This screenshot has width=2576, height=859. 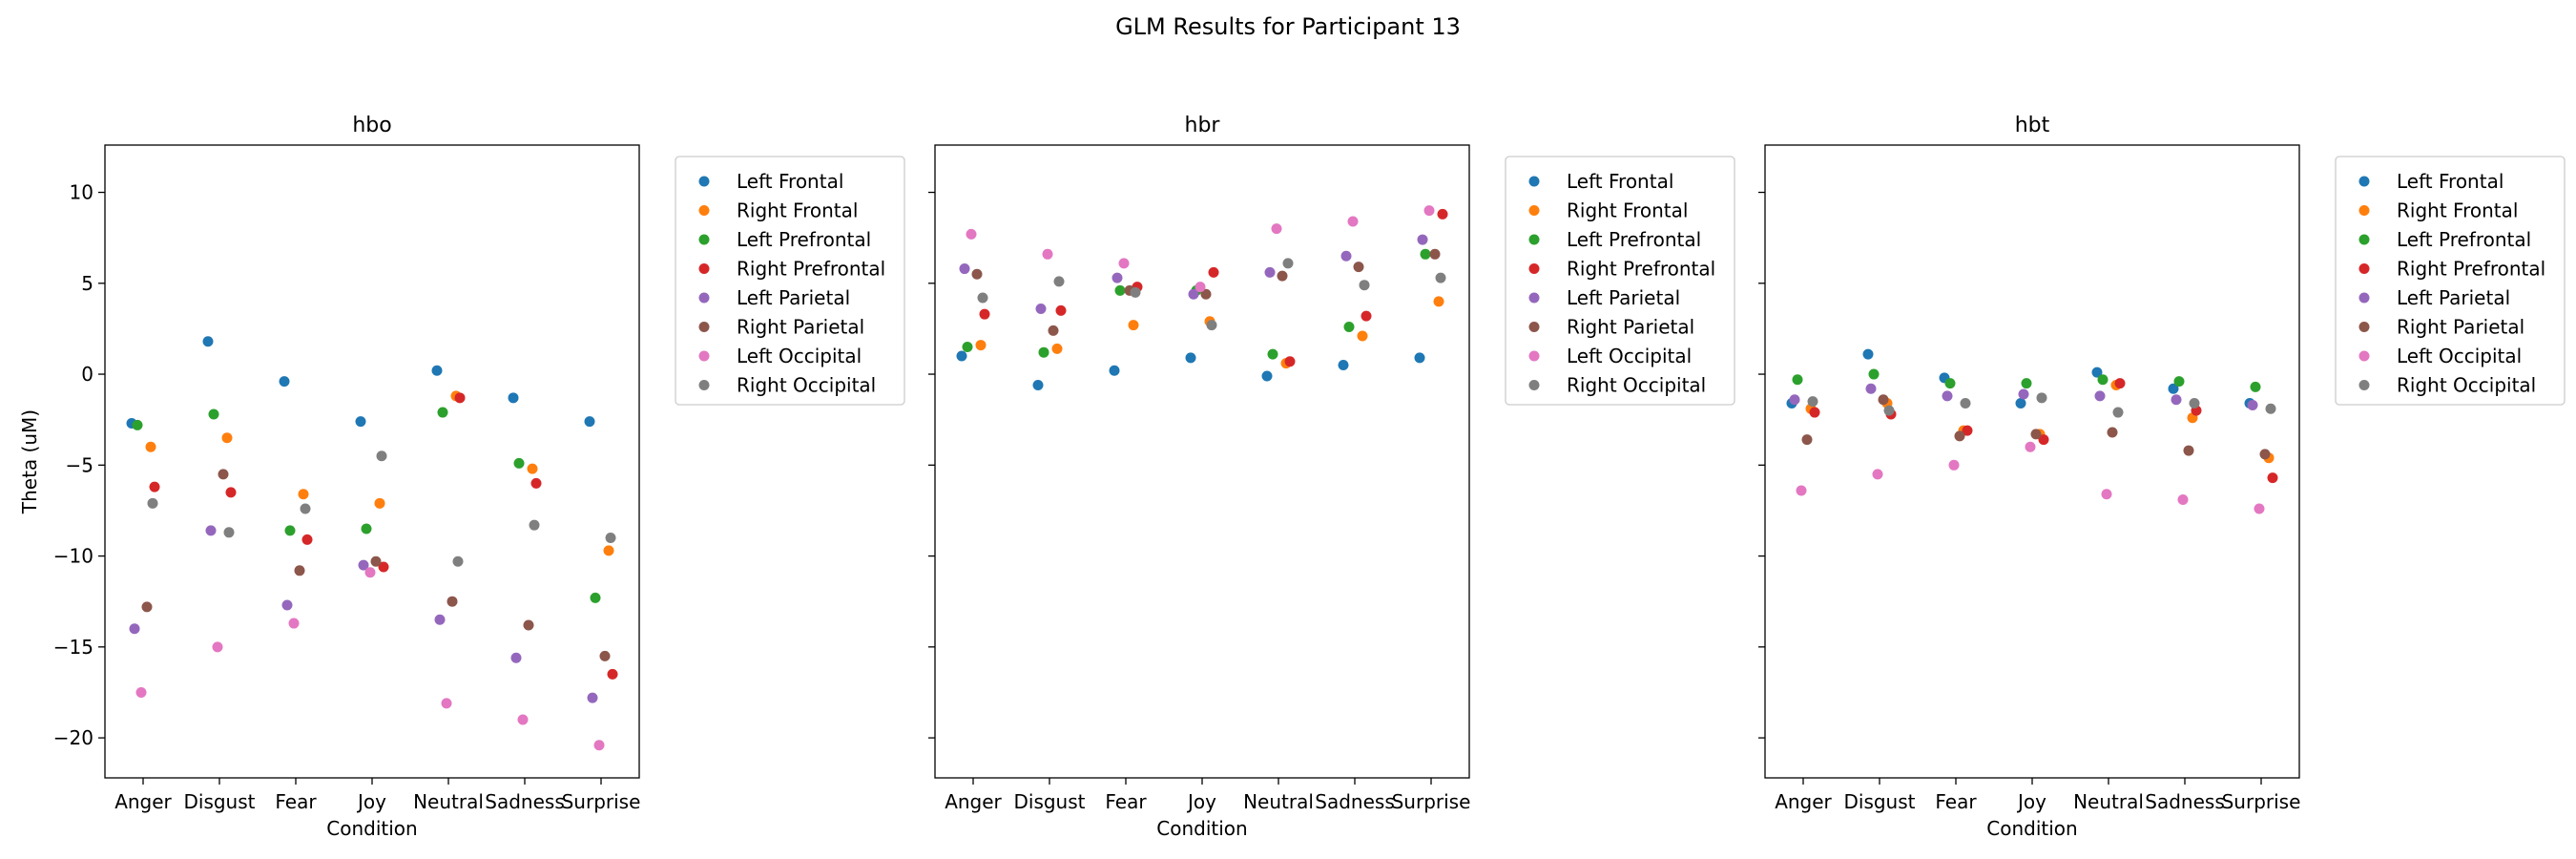 What do you see at coordinates (2032, 125) in the screenshot?
I see `panel-title: hbt` at bounding box center [2032, 125].